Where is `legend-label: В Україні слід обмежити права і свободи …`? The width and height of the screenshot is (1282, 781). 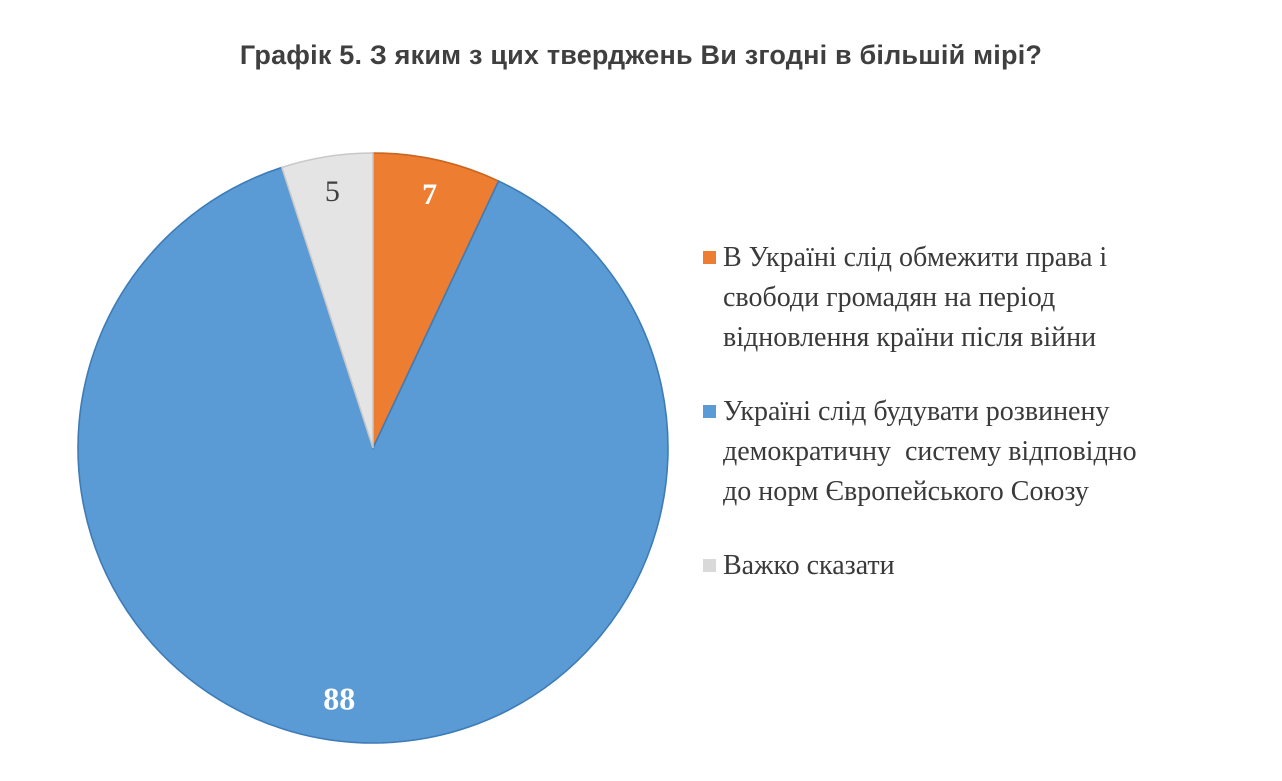
legend-label: В Україні слід обмежити права і свободи … is located at coordinates (915, 297).